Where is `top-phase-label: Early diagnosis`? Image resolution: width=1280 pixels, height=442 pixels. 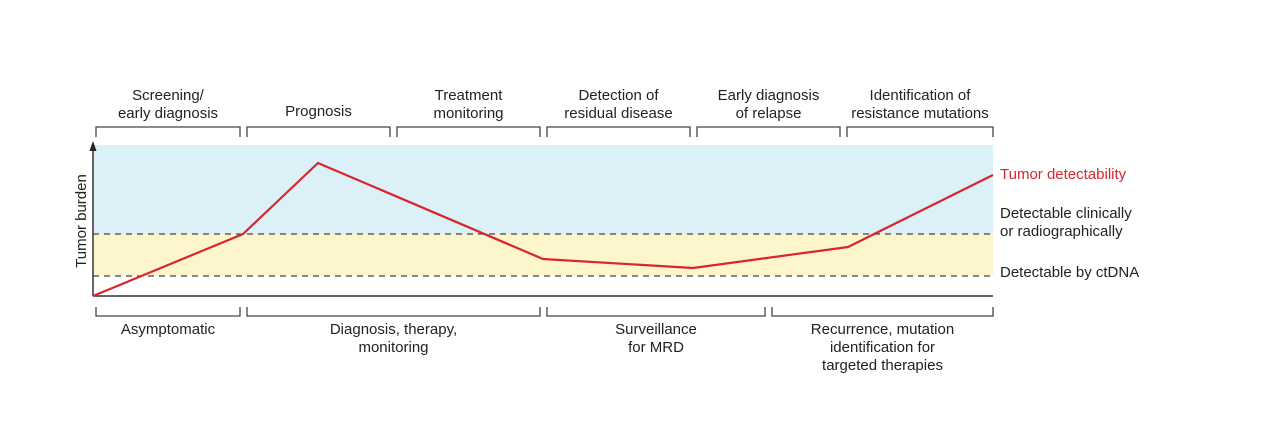 top-phase-label: Early diagnosis is located at coordinates (769, 95).